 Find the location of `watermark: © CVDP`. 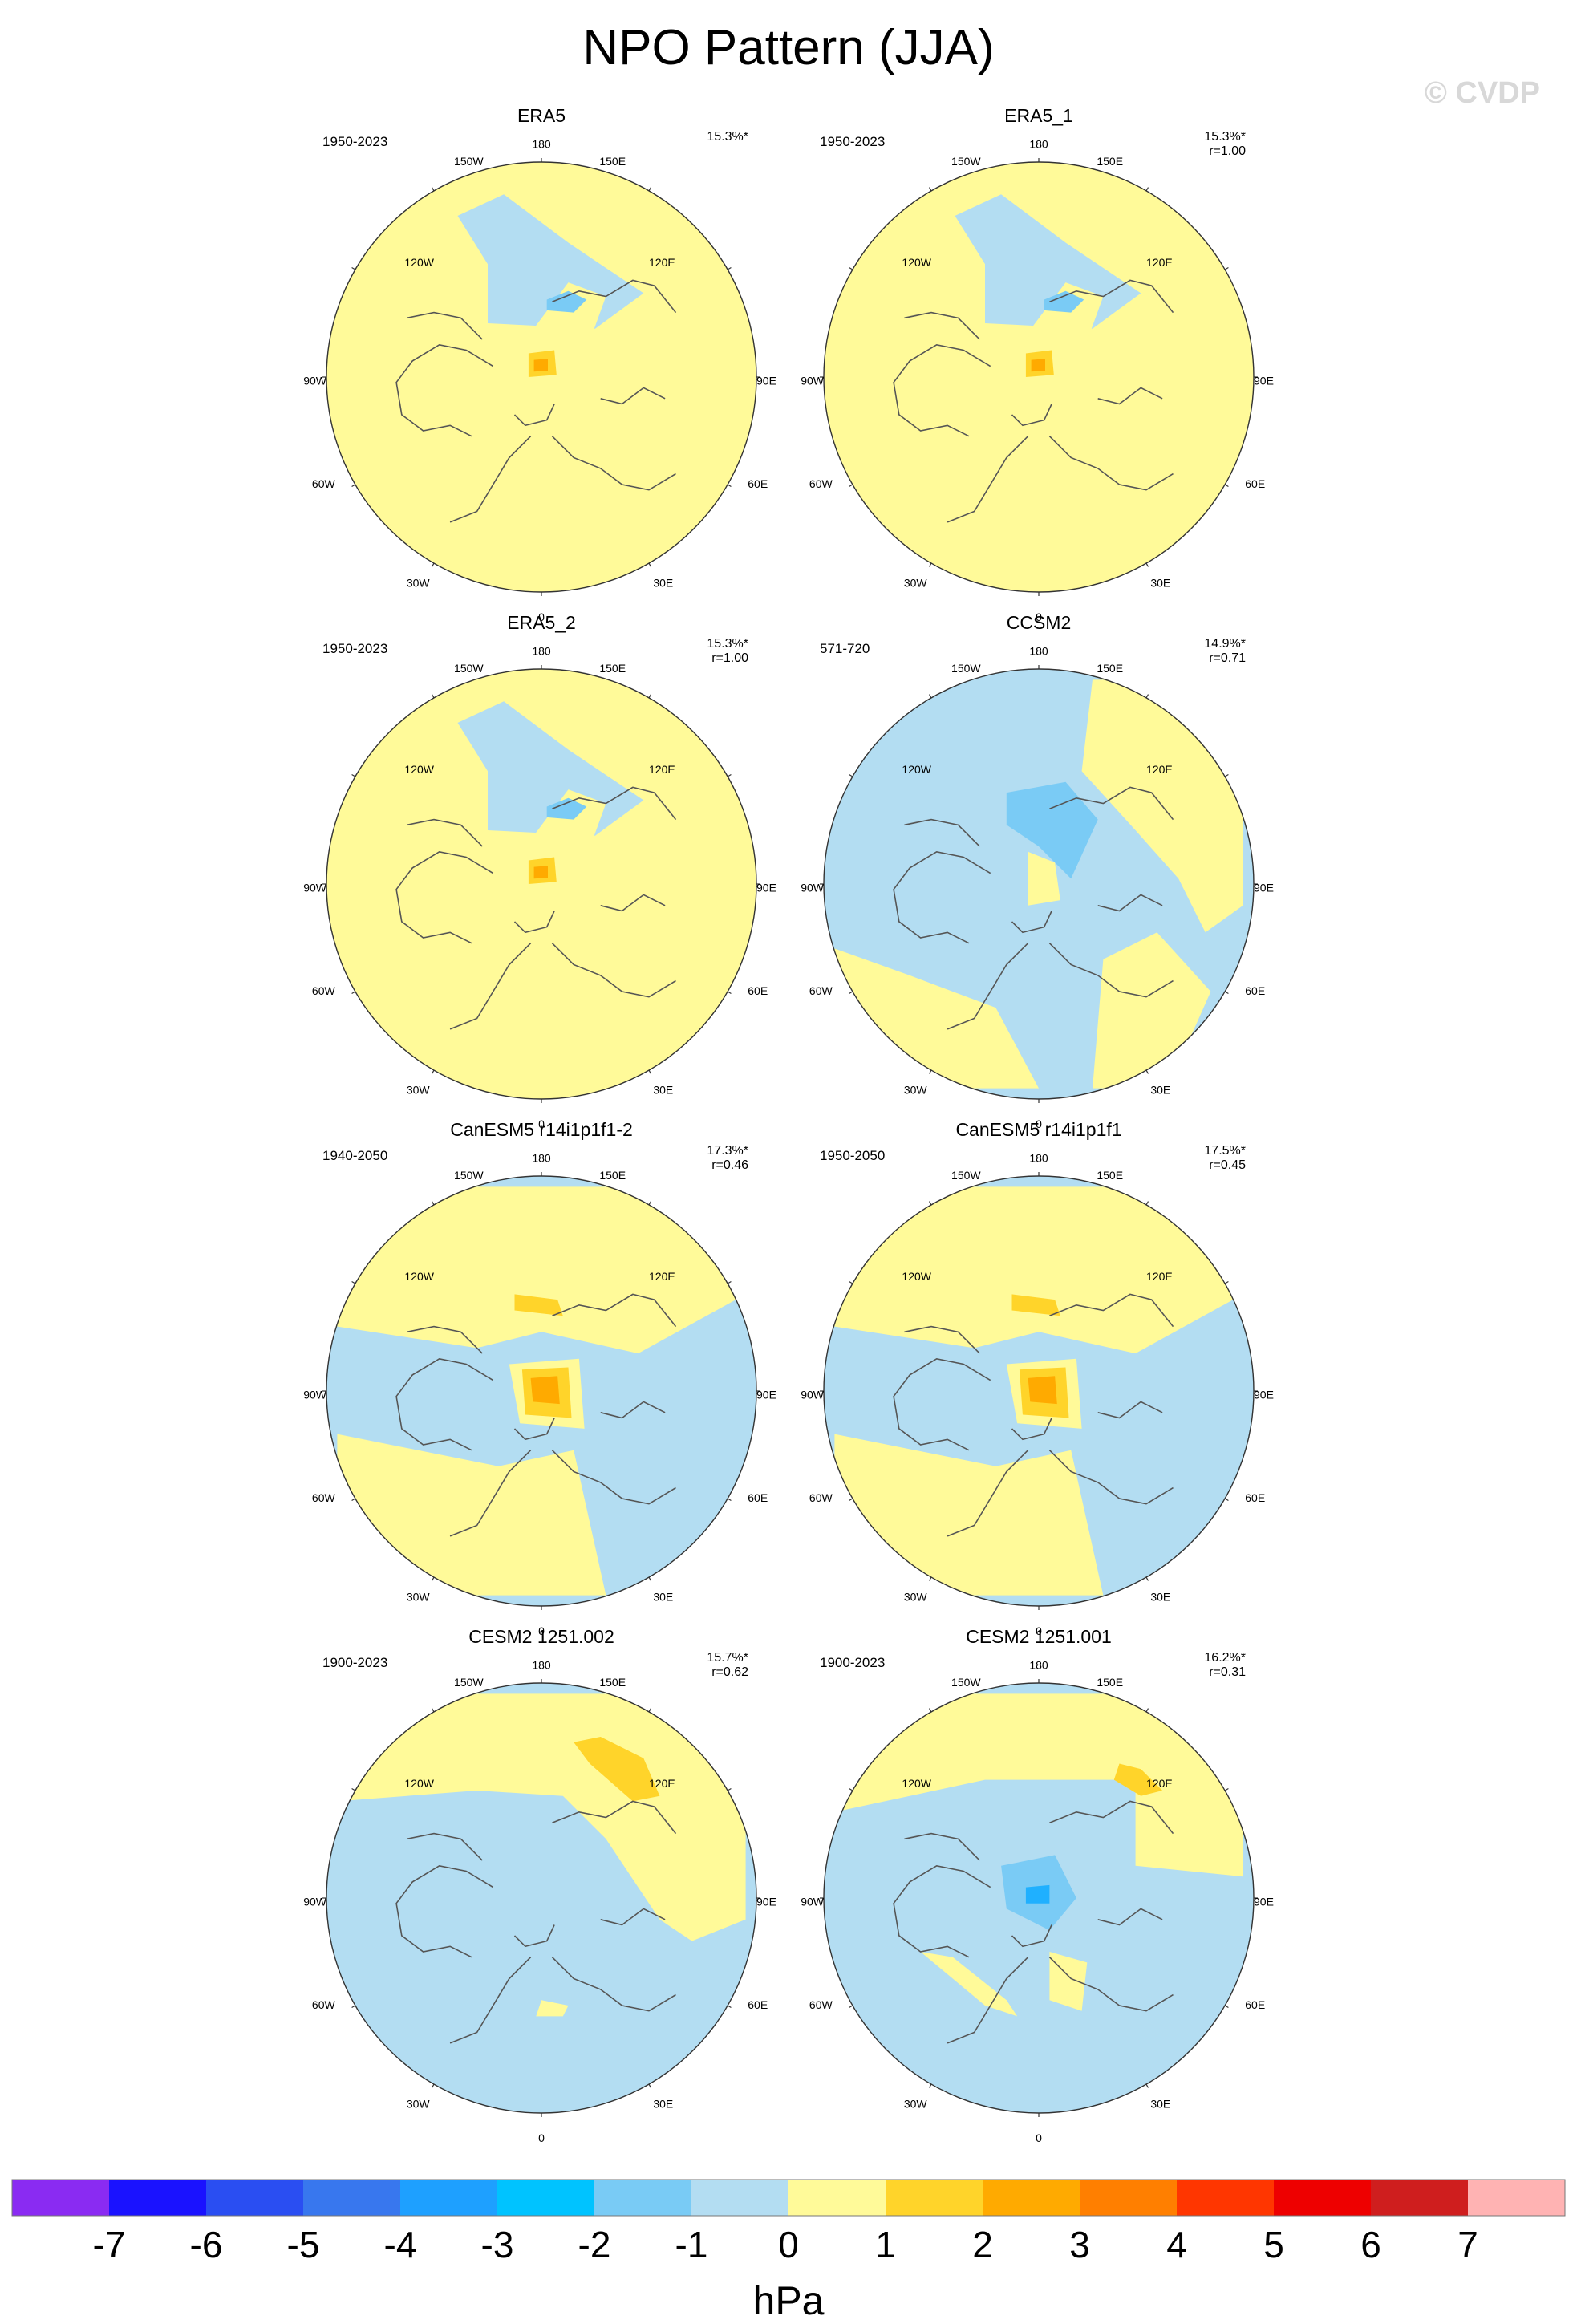

watermark: © CVDP is located at coordinates (1482, 93).